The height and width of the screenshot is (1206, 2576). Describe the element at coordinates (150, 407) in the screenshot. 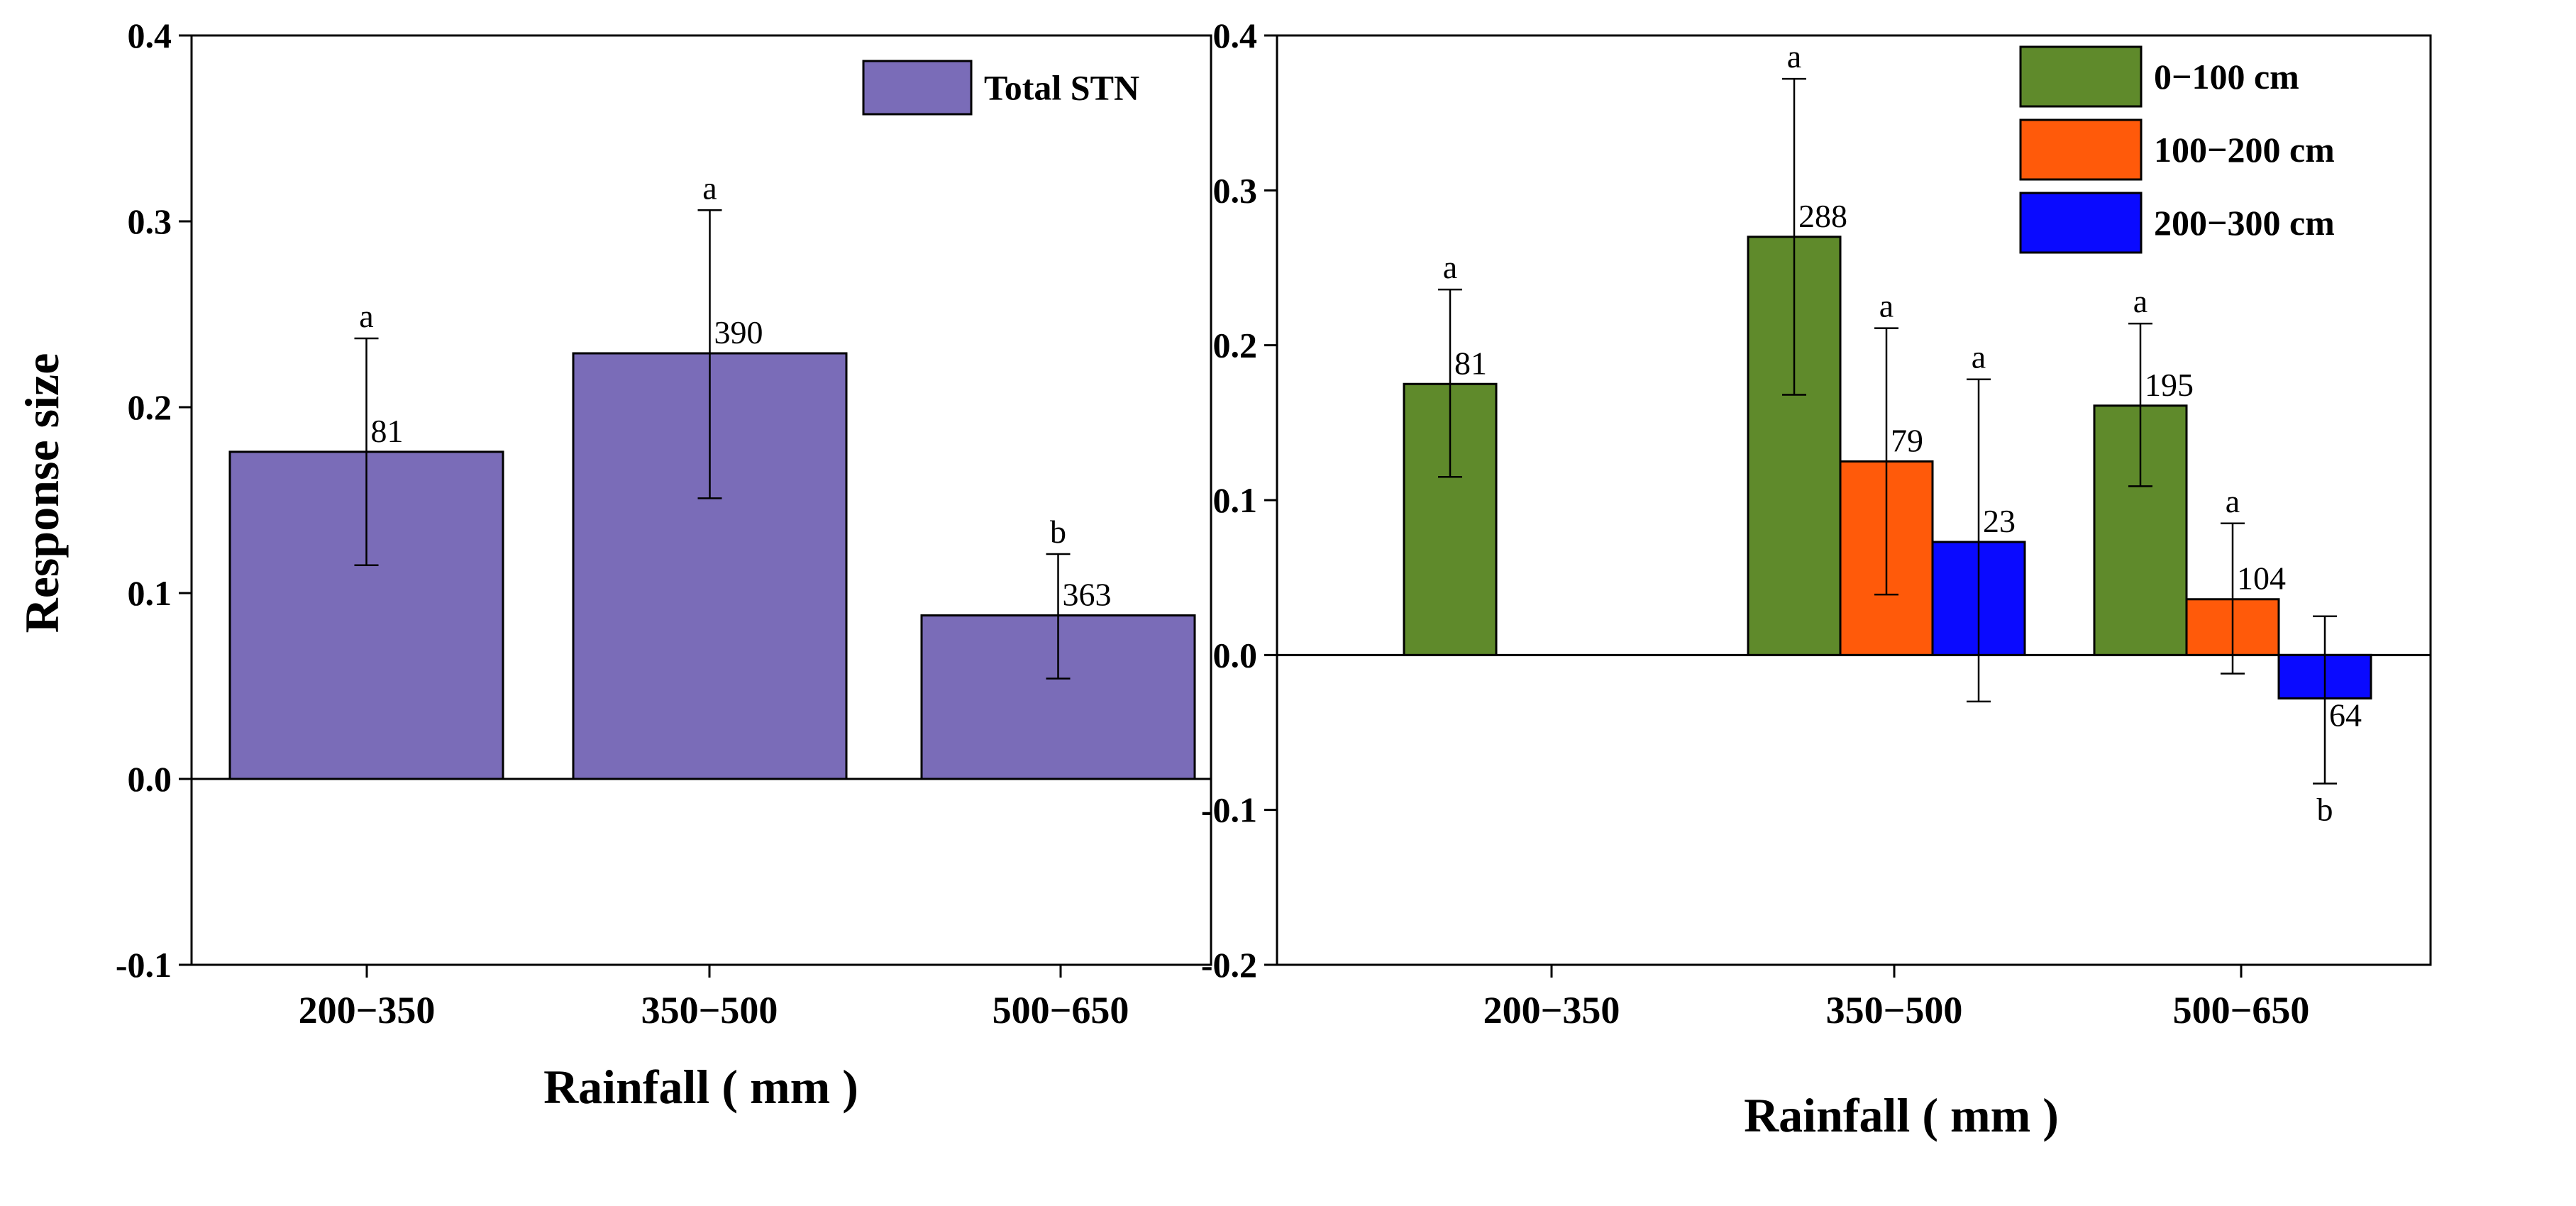

I see `left-y-tick-label: 0.2` at that location.